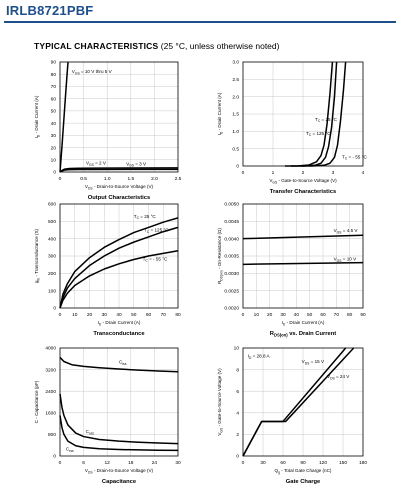 The width and height of the screenshot is (409, 500). I want to click on chart-capacitance-x-tick-label: 24, so click(155, 463).